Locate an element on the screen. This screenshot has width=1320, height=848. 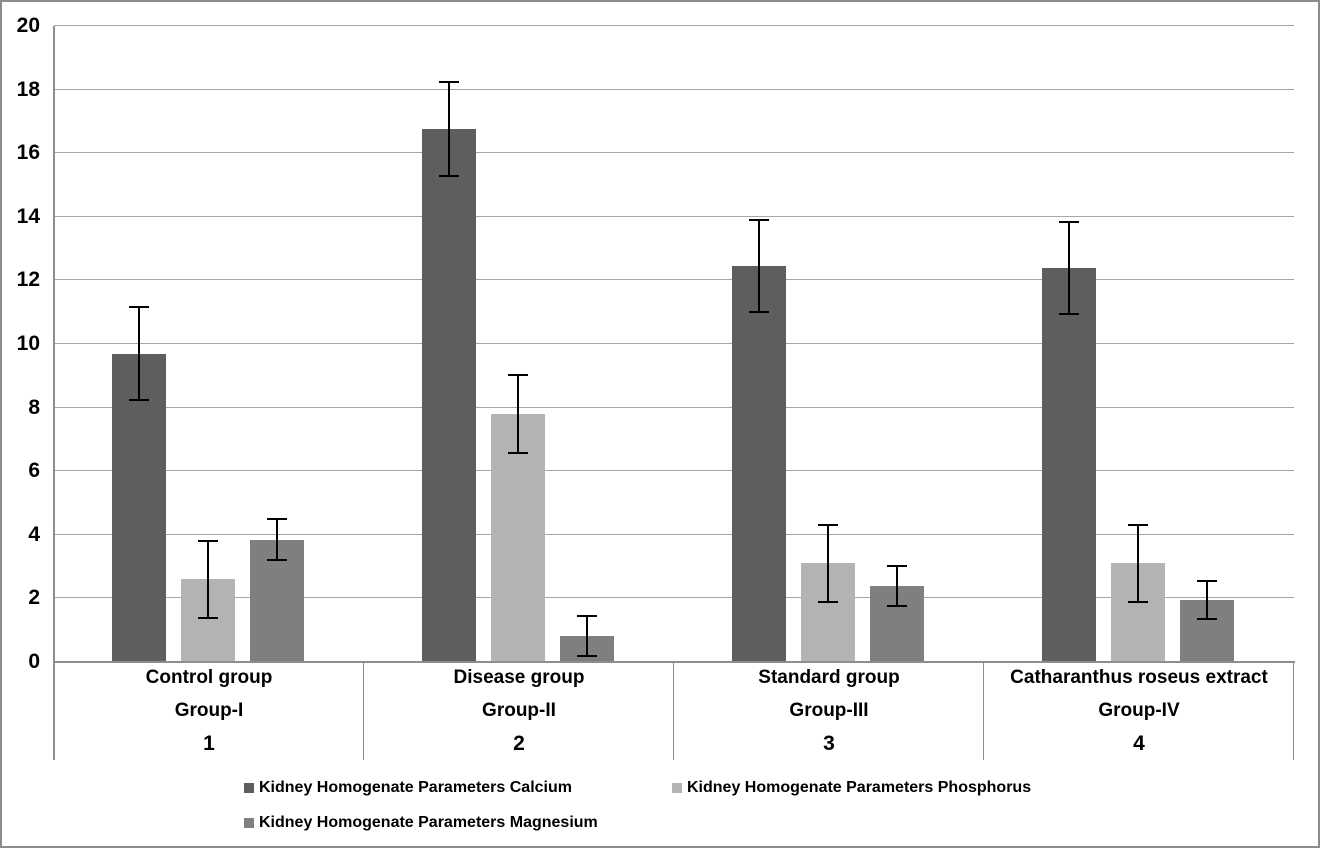
x-axis-line is located at coordinates (674, 662).